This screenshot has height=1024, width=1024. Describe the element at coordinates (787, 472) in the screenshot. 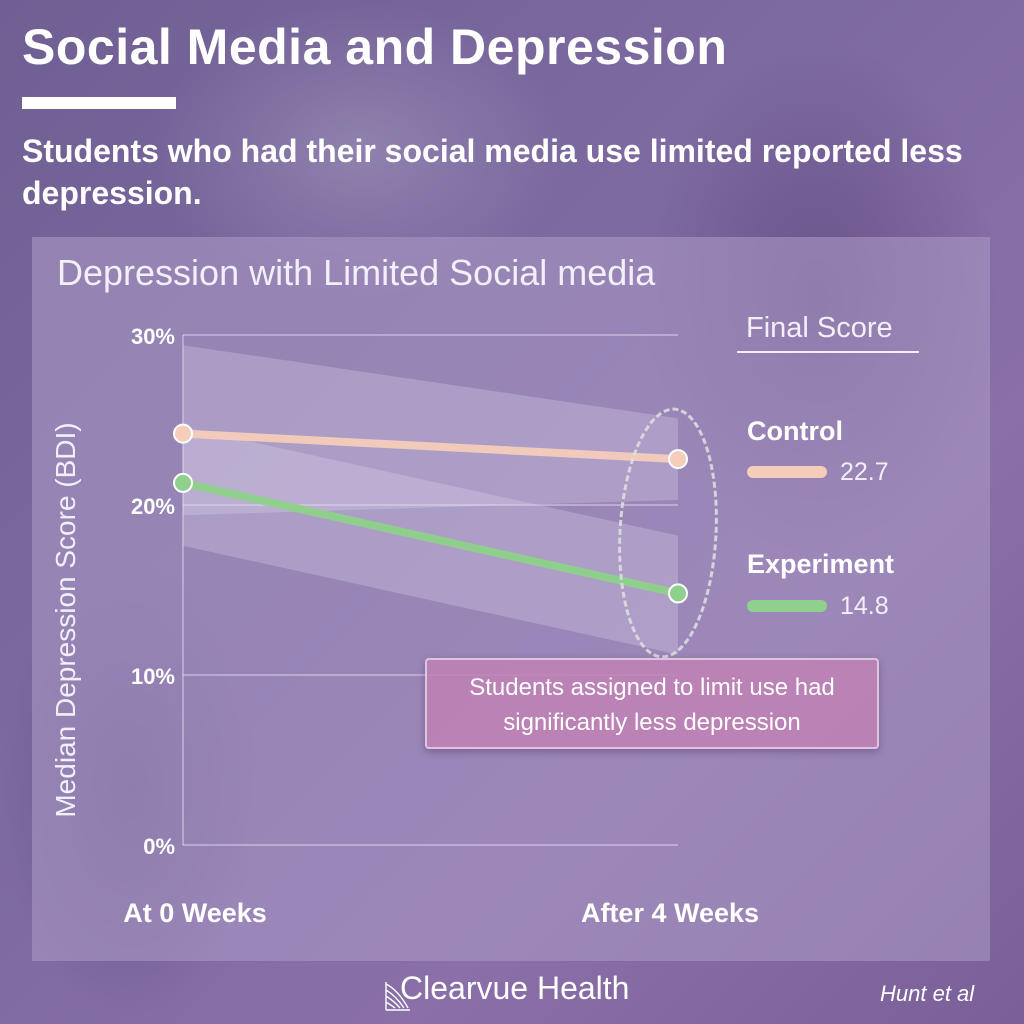

I see `legend-control-swatch` at that location.